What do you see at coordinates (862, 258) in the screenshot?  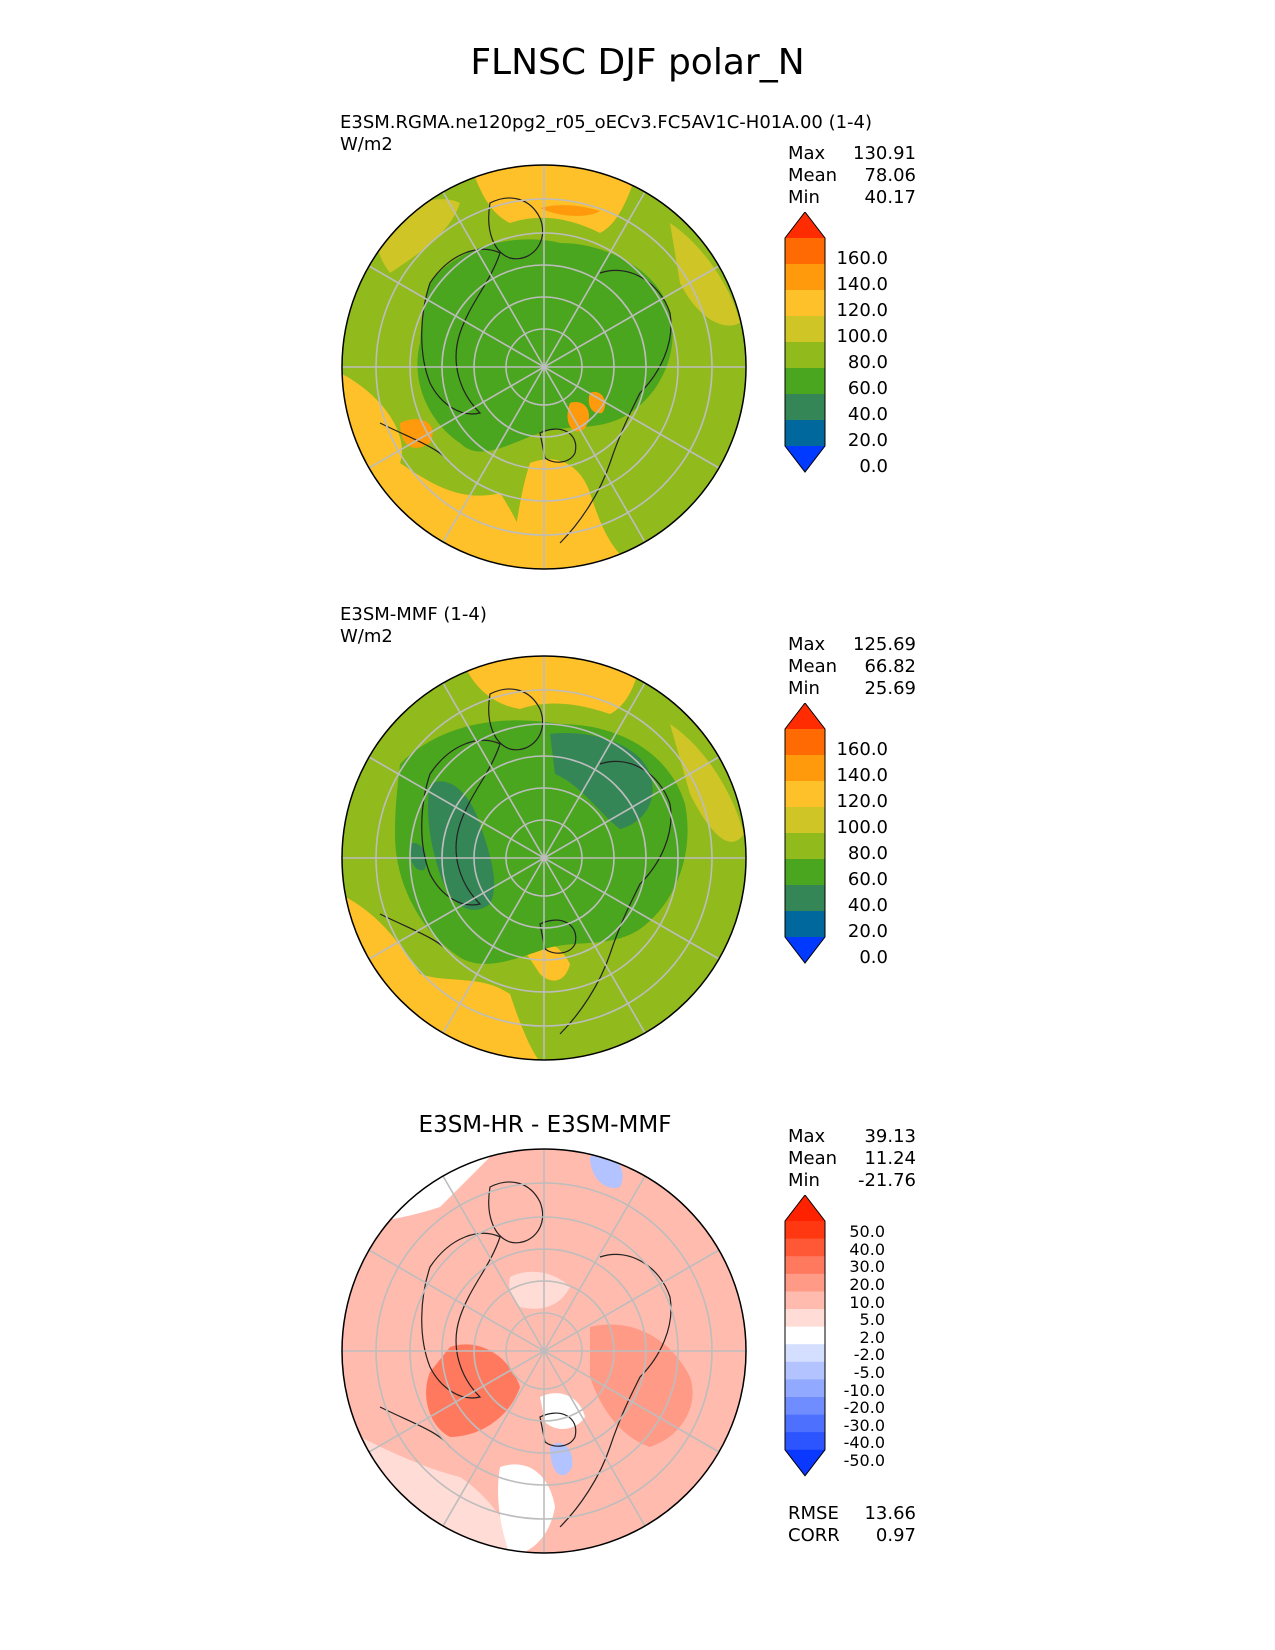 I see `panel1-cbar-label-160: 160.0` at bounding box center [862, 258].